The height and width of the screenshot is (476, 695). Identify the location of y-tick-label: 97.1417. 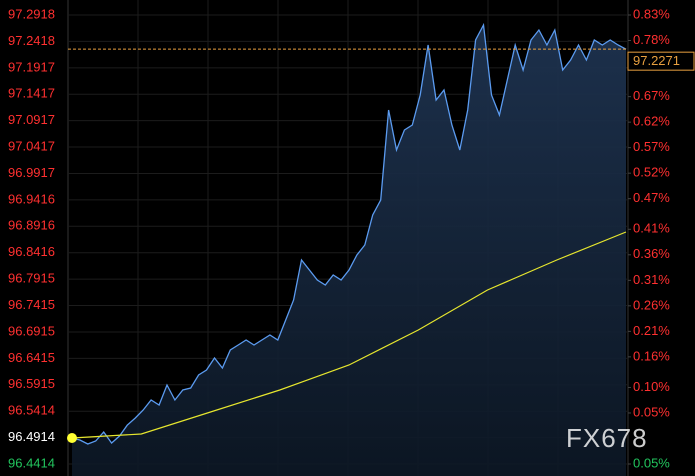
(31, 93).